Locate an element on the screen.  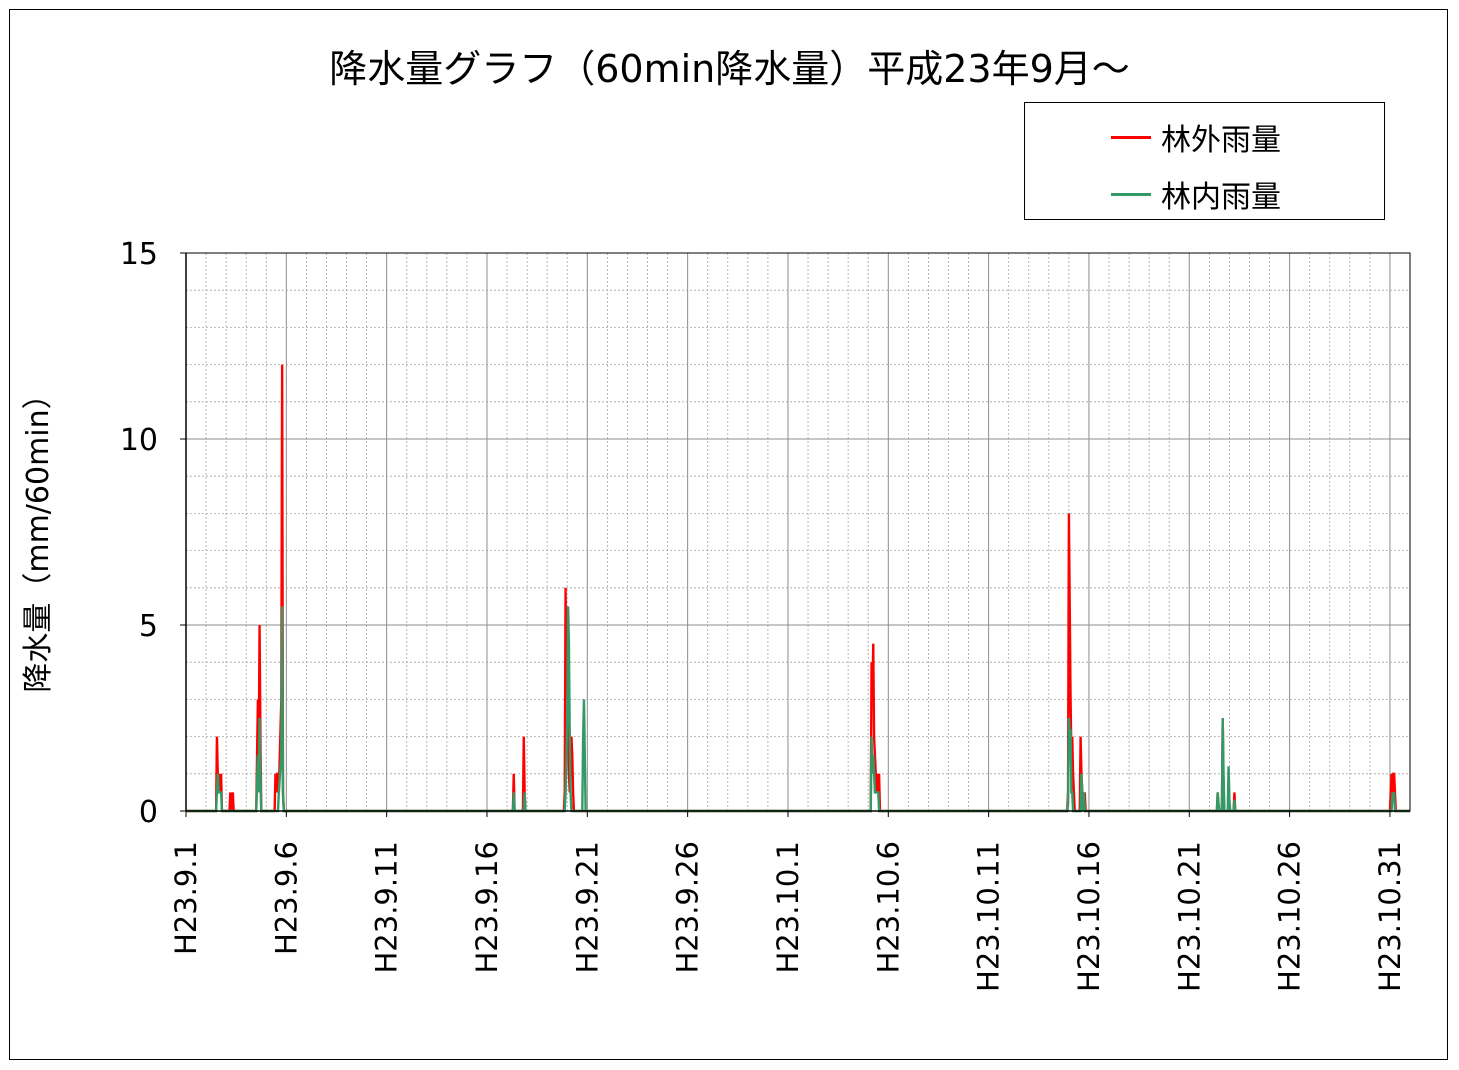
chart-title: 降水量グラフ（60min降水量）平成23年9月～ is located at coordinates (729, 69).